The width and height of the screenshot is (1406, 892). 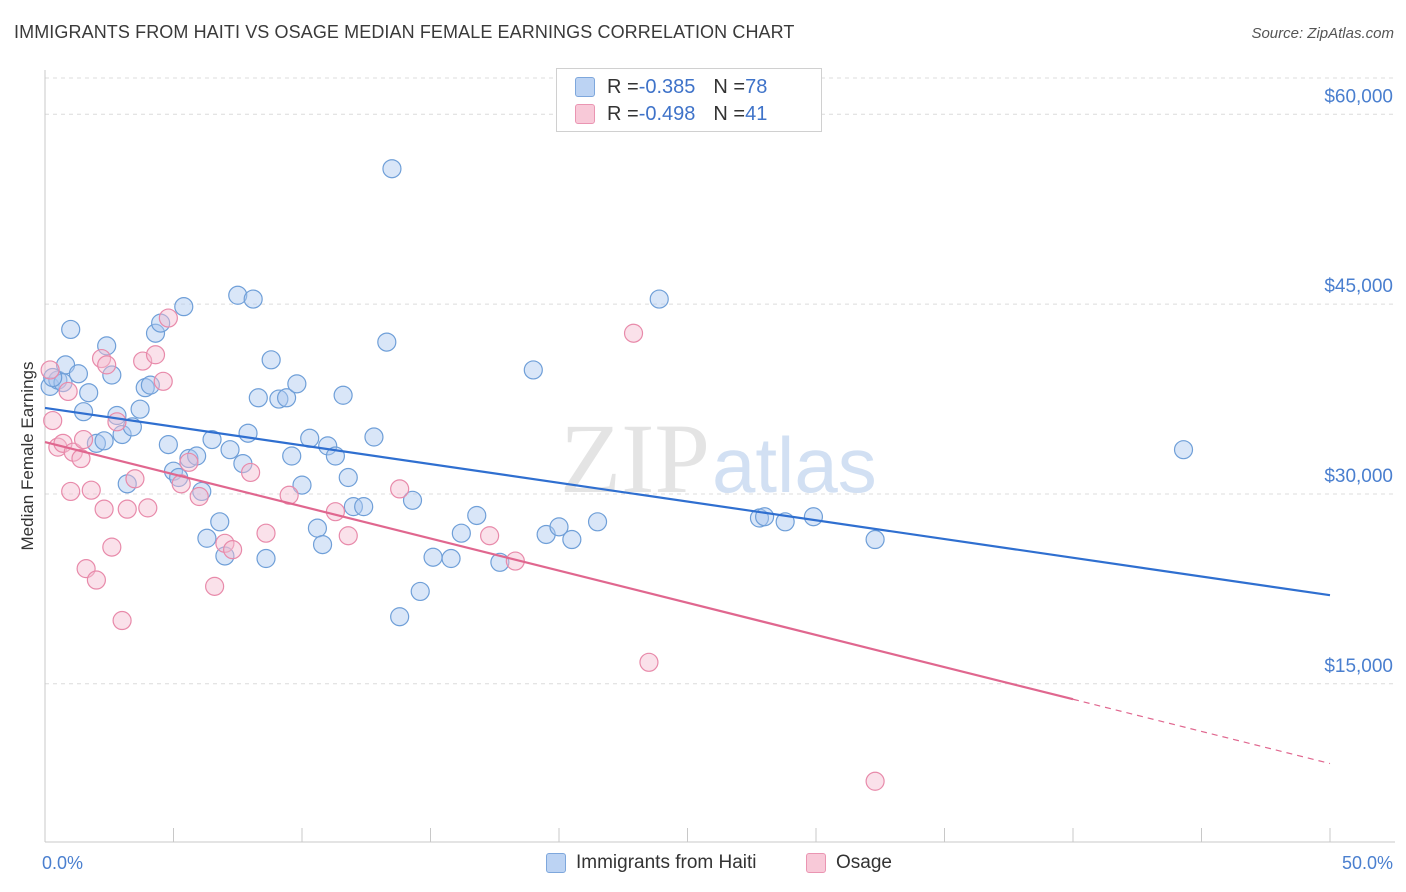 What do you see at coordinates (666, 862) in the screenshot?
I see `bottom-legend-label-haiti: Immigrants from Haiti` at bounding box center [666, 862].